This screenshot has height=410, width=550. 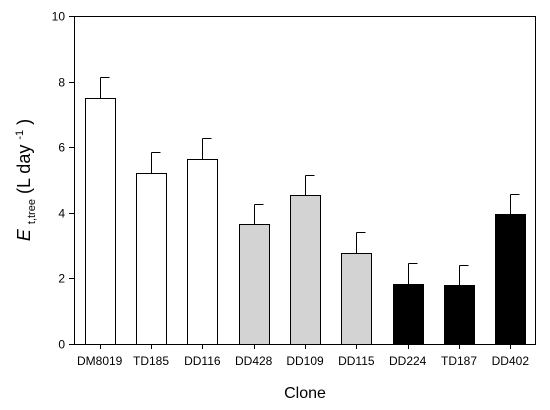 I want to click on bar-dd428, so click(x=254, y=284).